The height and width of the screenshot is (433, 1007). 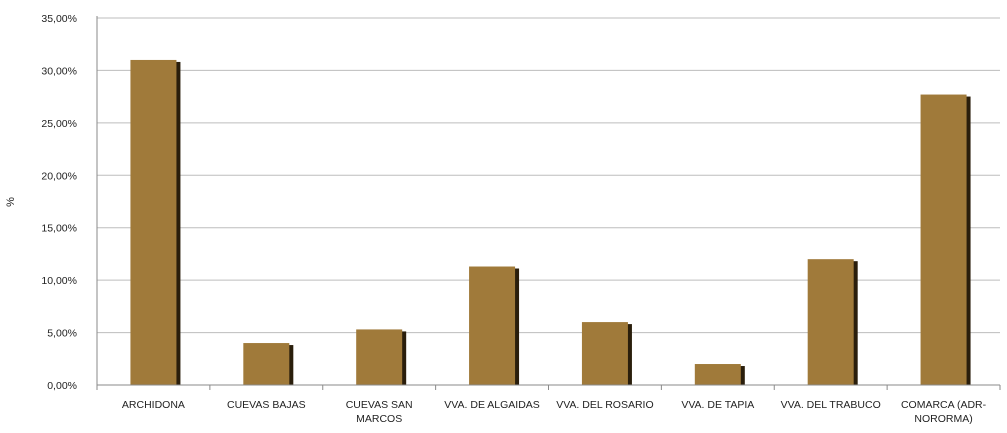 I want to click on y-tick-label: 5,00%, so click(x=62, y=334).